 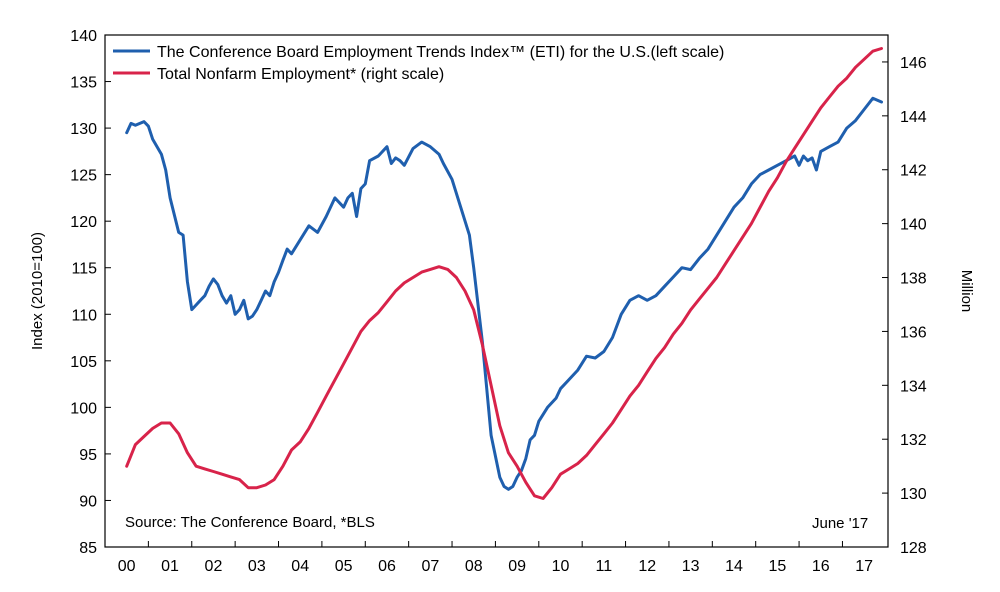 What do you see at coordinates (88, 501) in the screenshot?
I see `left-tick-label: 90` at bounding box center [88, 501].